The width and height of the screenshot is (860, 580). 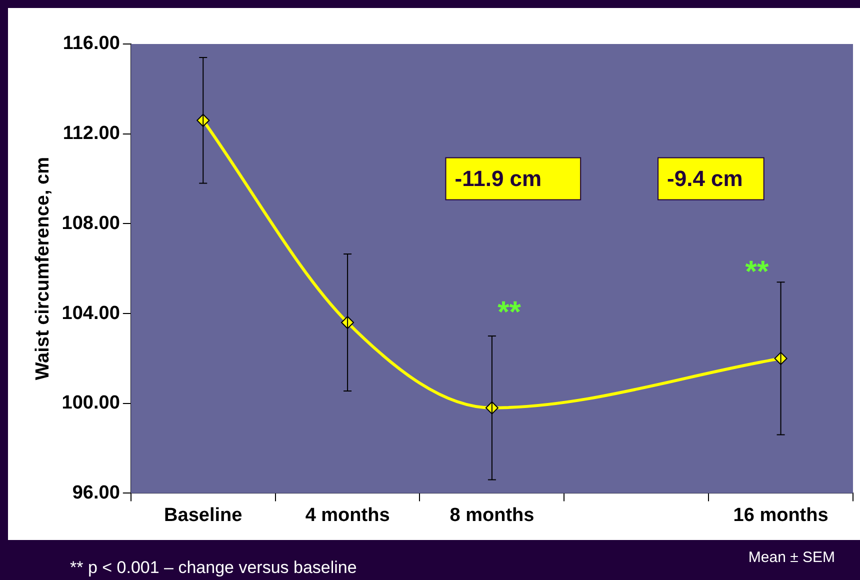 What do you see at coordinates (705, 178) in the screenshot?
I see `annotation: -9.4 cm` at bounding box center [705, 178].